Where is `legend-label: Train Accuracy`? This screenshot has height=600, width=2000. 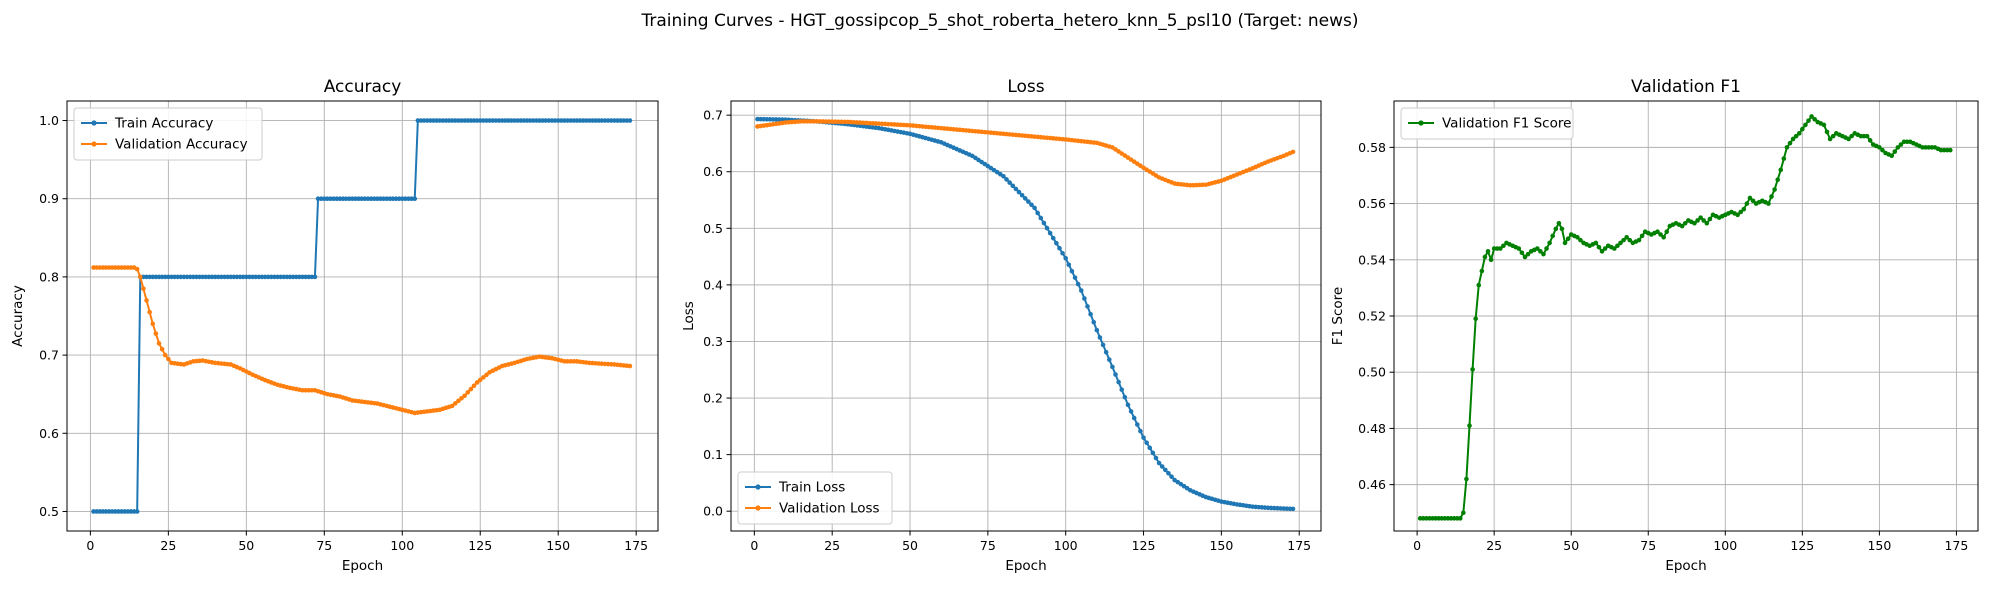
legend-label: Train Accuracy is located at coordinates (163, 124).